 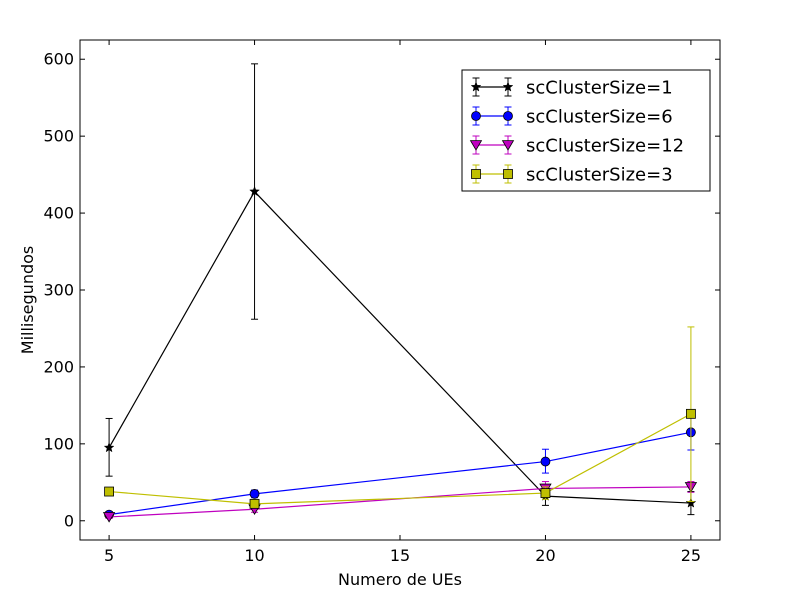 What do you see at coordinates (599, 117) in the screenshot?
I see `legend-label: scClusterSize=6` at bounding box center [599, 117].